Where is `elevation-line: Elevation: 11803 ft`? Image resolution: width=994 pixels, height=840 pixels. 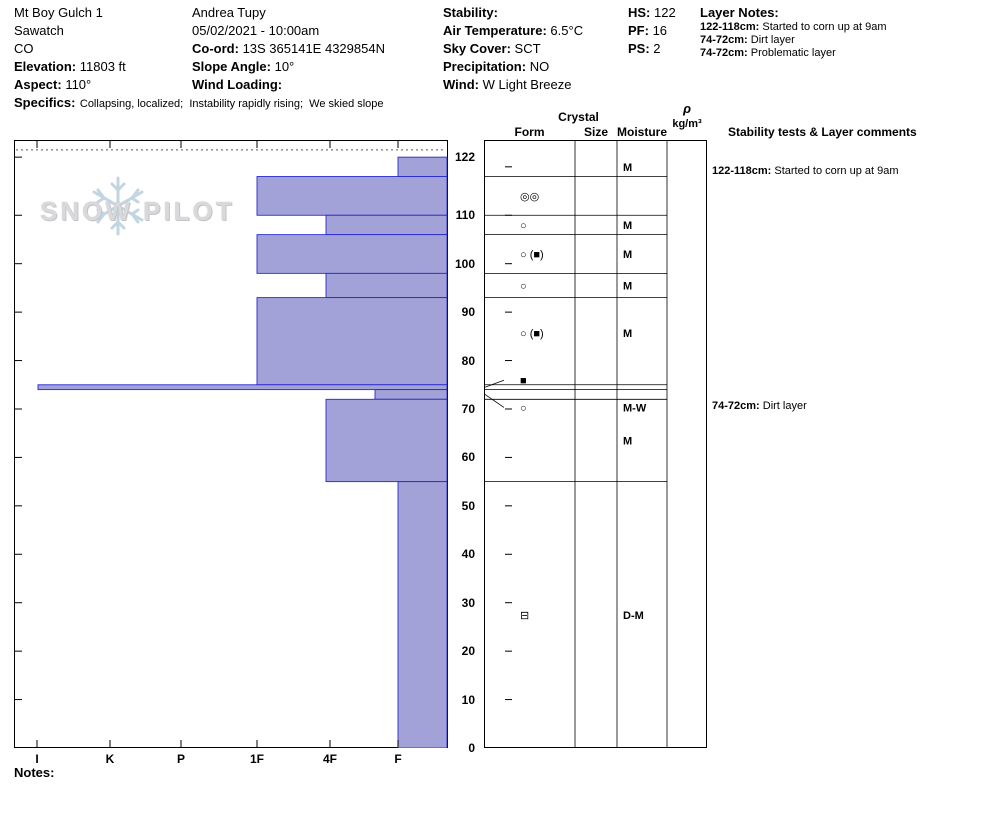
elevation-line: Elevation: 11803 ft is located at coordinates (70, 67).